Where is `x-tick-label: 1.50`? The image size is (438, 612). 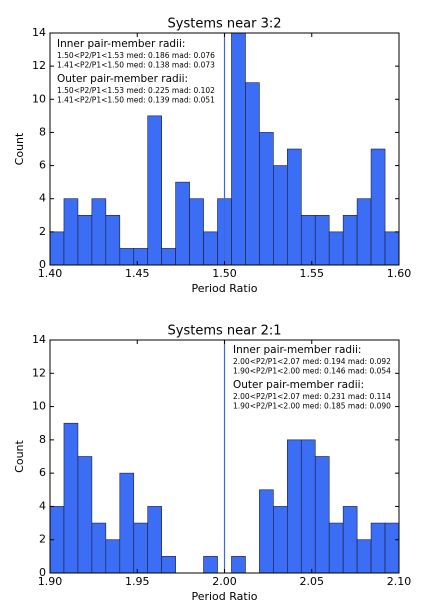 x-tick-label: 1.50 is located at coordinates (224, 273).